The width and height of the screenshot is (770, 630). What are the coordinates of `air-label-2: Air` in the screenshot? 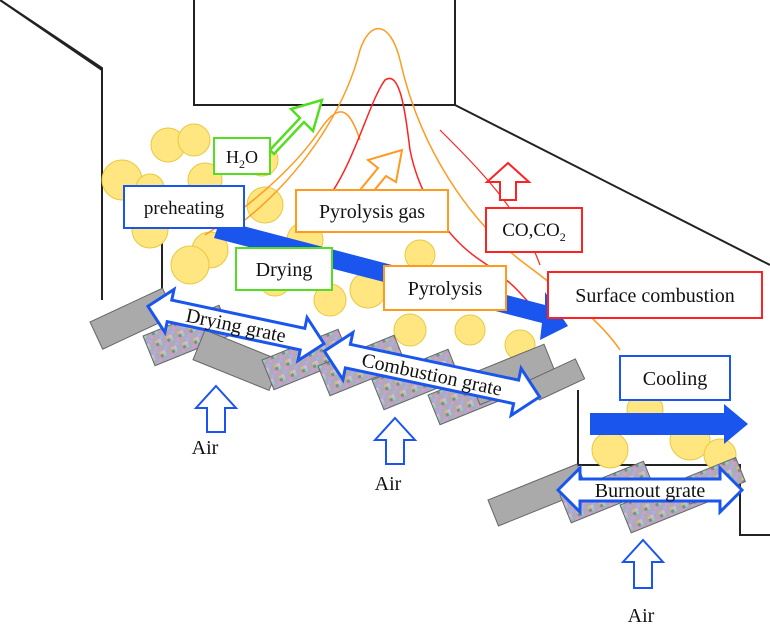 It's located at (388, 484).